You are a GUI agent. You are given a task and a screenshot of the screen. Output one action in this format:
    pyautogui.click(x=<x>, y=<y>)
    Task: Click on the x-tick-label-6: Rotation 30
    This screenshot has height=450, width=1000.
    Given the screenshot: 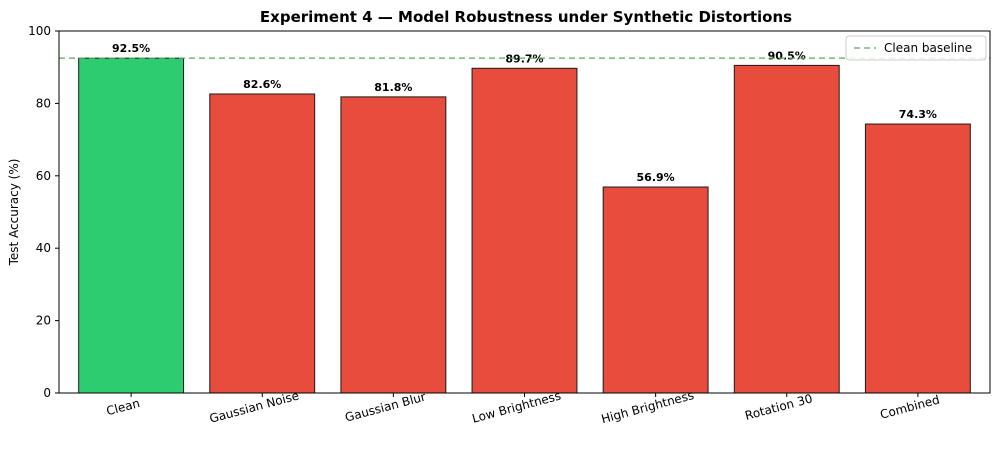 What is the action you would take?
    pyautogui.click(x=778, y=406)
    